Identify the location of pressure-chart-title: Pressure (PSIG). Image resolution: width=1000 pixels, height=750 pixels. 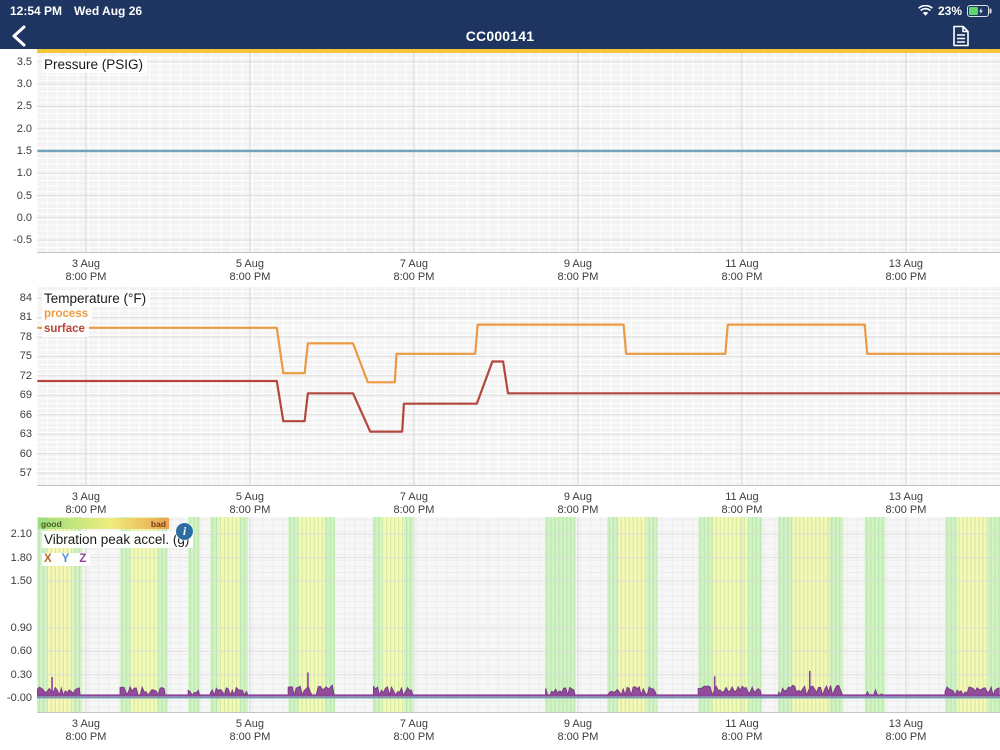
(95, 64).